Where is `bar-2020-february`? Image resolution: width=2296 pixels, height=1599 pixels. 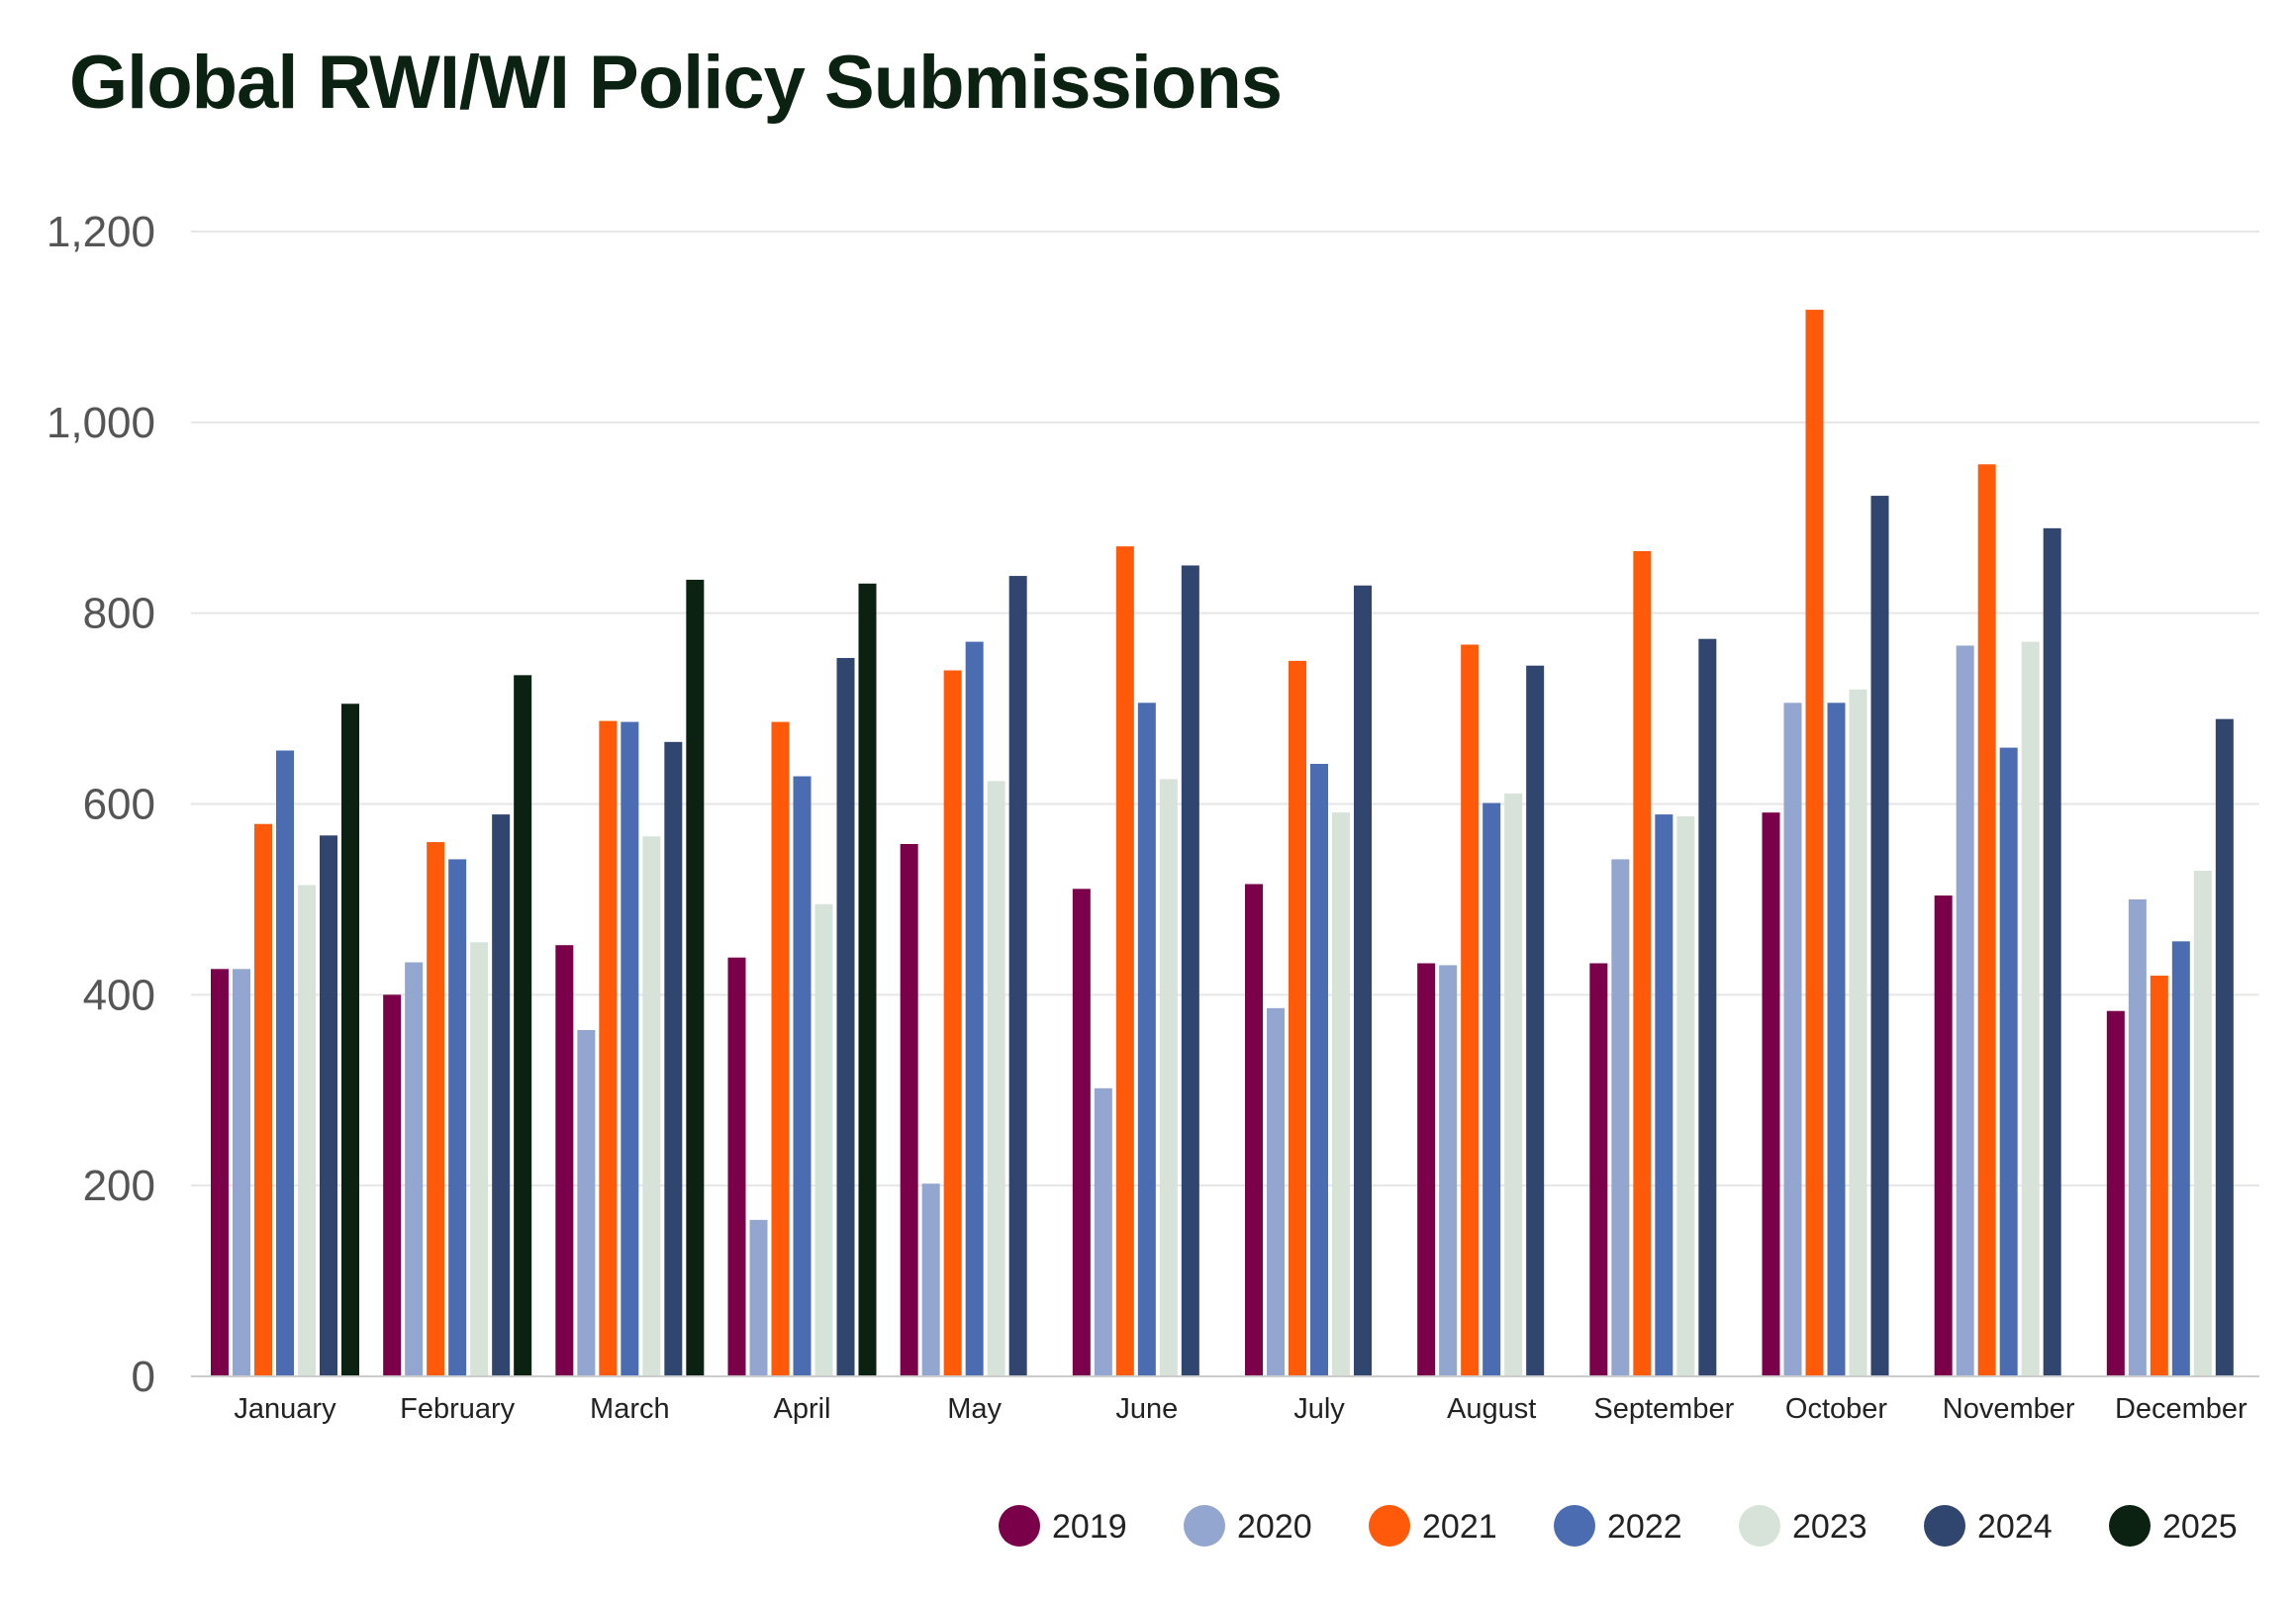 bar-2020-february is located at coordinates (414, 1169).